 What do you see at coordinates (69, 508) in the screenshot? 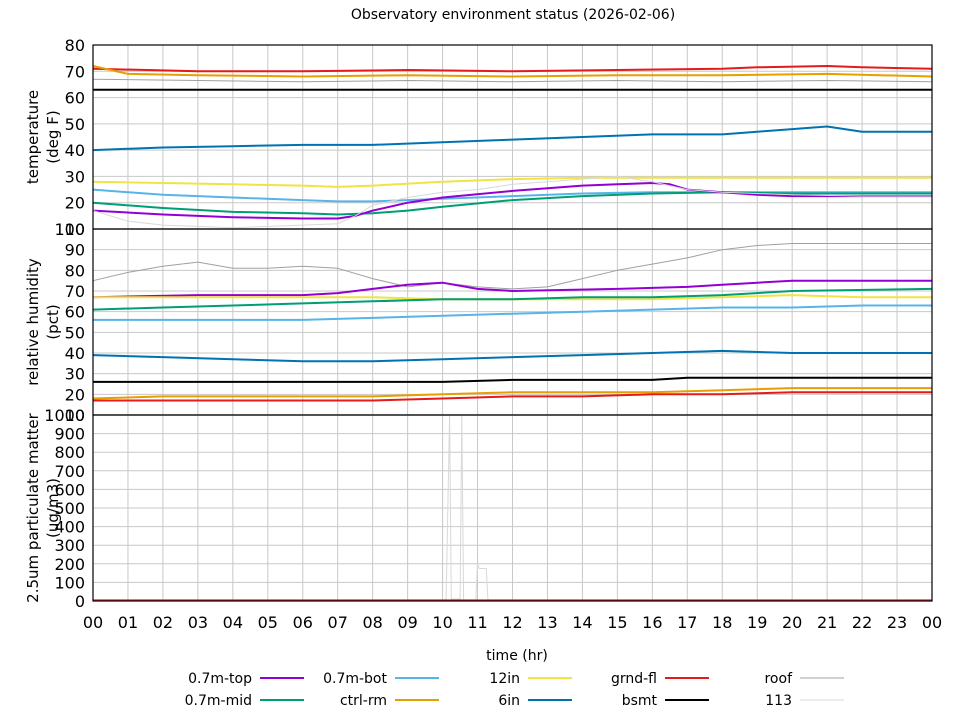
I see `y-tick-label: 500` at bounding box center [69, 508].